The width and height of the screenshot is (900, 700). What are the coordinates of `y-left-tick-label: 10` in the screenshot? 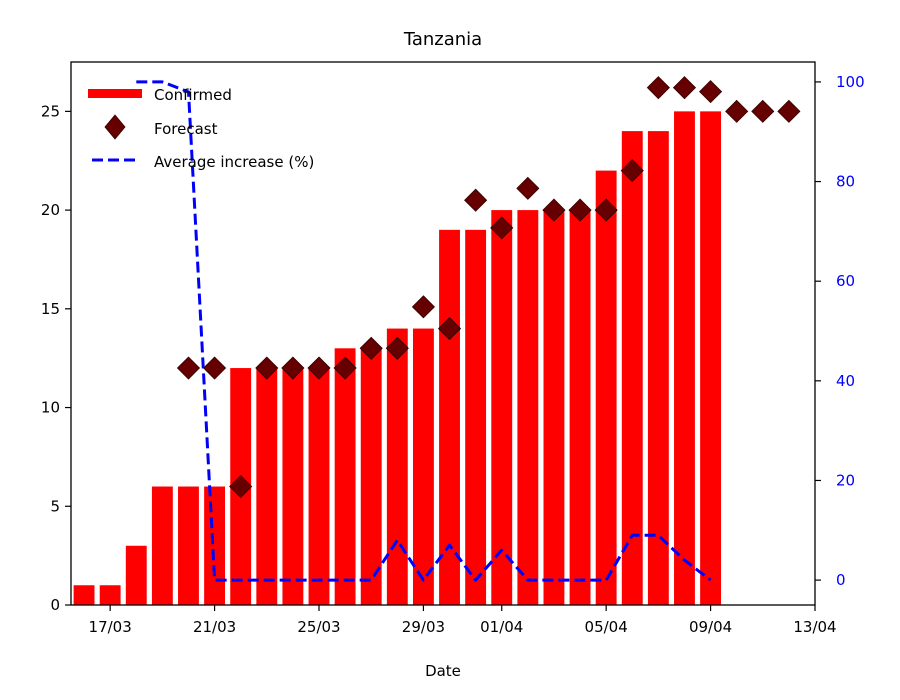 It's located at (50, 408).